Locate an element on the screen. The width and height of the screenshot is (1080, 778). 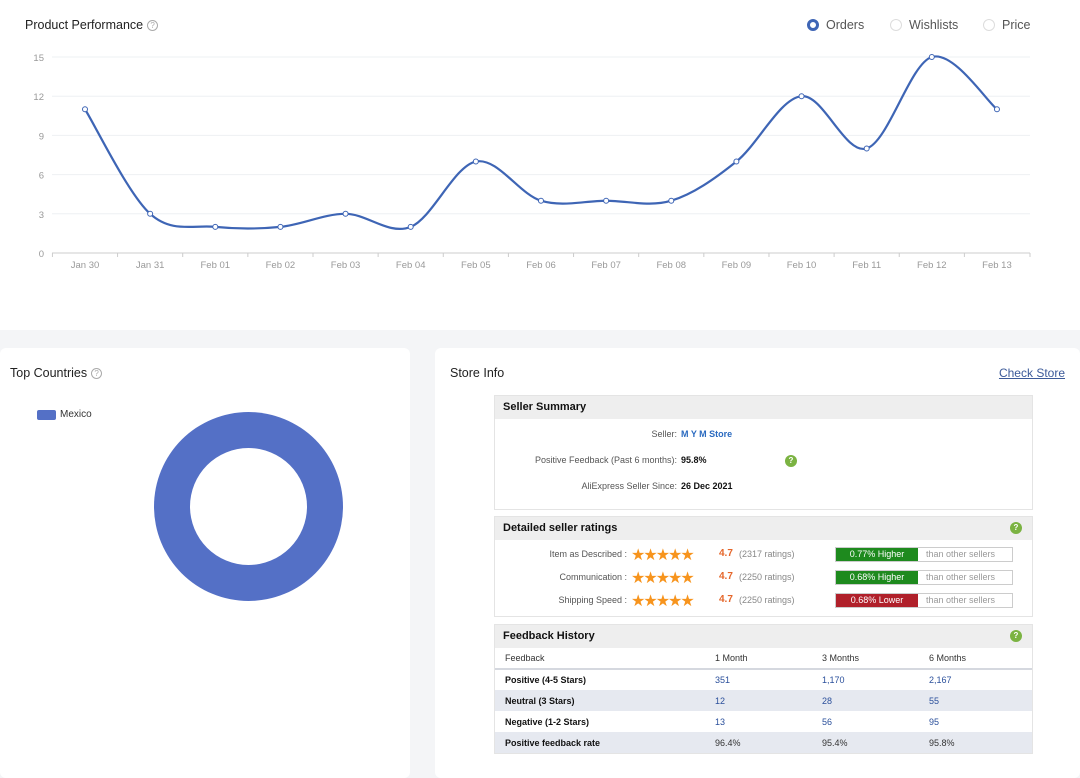
row-label: Positive (4-5 Stars) is located at coordinates (546, 680).